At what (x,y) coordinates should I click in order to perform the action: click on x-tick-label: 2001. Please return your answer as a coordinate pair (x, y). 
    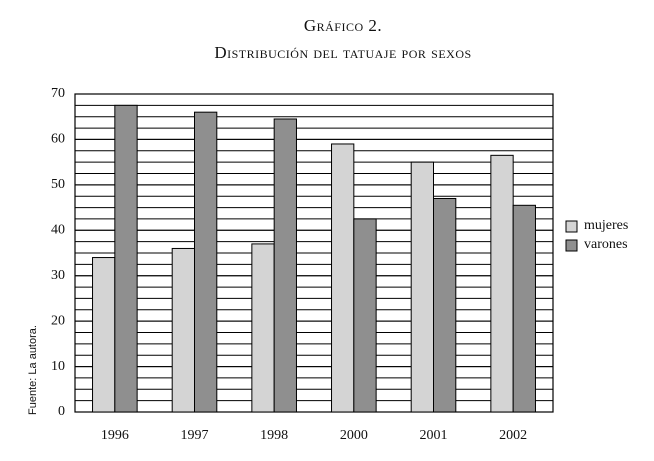
    Looking at the image, I should click on (434, 435).